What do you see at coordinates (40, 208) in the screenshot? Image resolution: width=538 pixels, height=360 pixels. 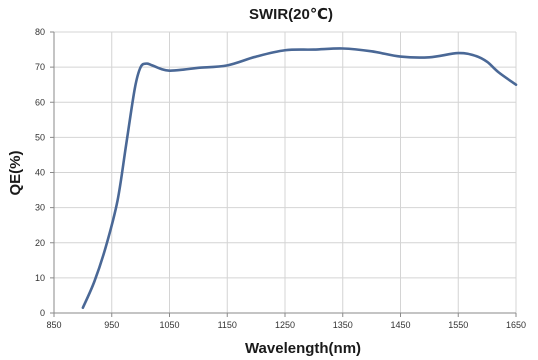 I see `y-tick-label: 30` at bounding box center [40, 208].